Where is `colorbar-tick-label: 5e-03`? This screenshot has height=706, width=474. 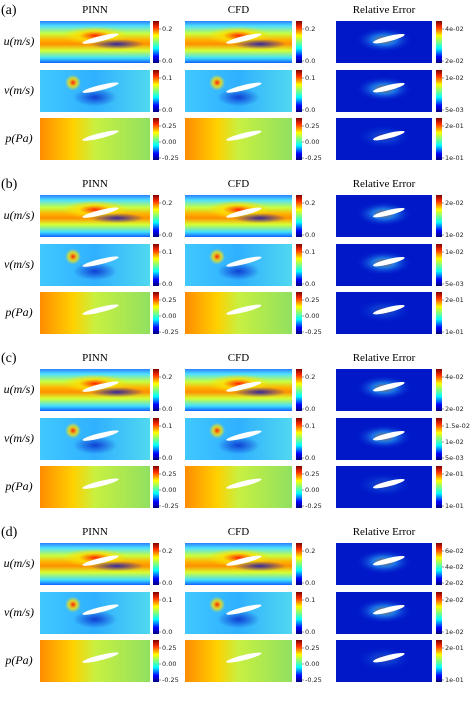 colorbar-tick-label: 5e-03 is located at coordinates (454, 110).